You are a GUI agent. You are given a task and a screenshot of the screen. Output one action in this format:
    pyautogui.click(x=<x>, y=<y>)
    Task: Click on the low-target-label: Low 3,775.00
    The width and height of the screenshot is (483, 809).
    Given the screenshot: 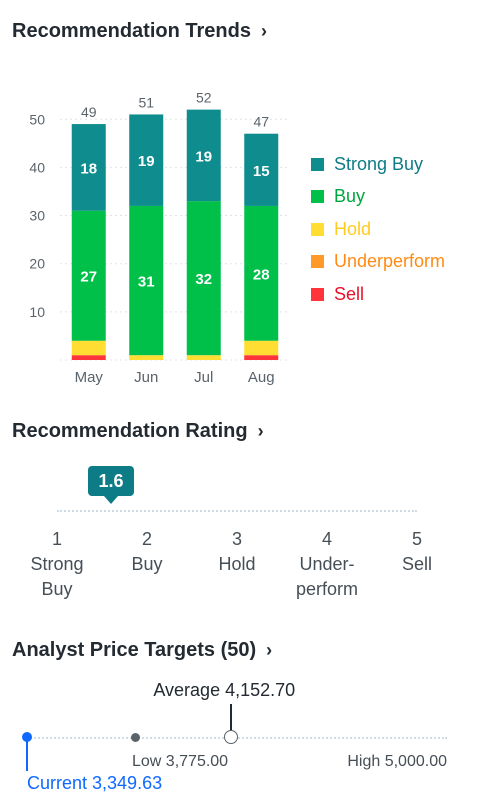 What is the action you would take?
    pyautogui.click(x=180, y=761)
    